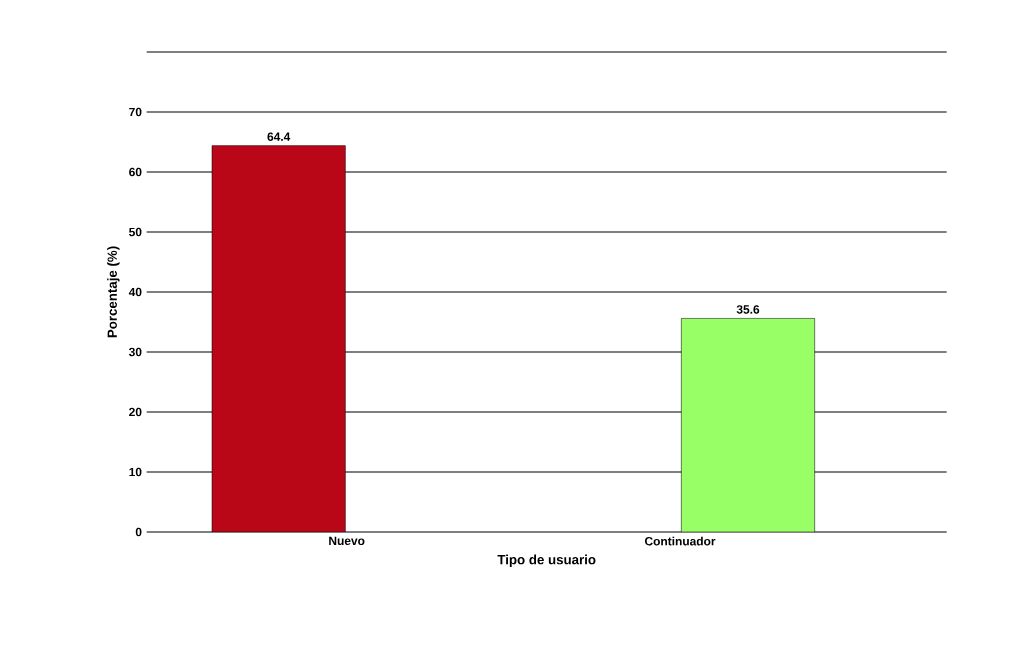 The height and width of the screenshot is (652, 1011). I want to click on y-tick-label: 70, so click(135, 112).